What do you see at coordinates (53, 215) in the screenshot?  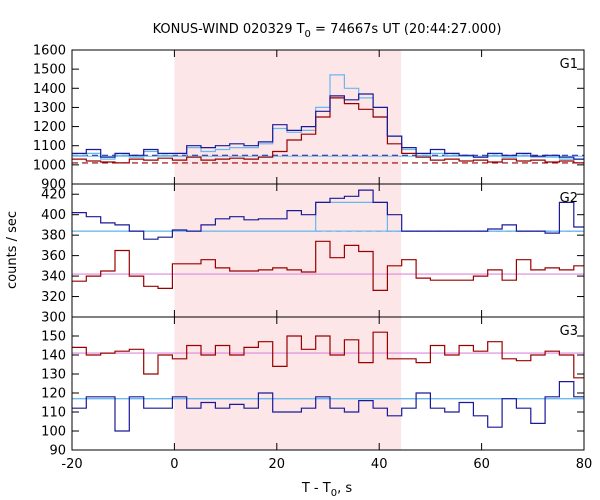 I see `panel-g2-ytick-label-5: 400` at bounding box center [53, 215].